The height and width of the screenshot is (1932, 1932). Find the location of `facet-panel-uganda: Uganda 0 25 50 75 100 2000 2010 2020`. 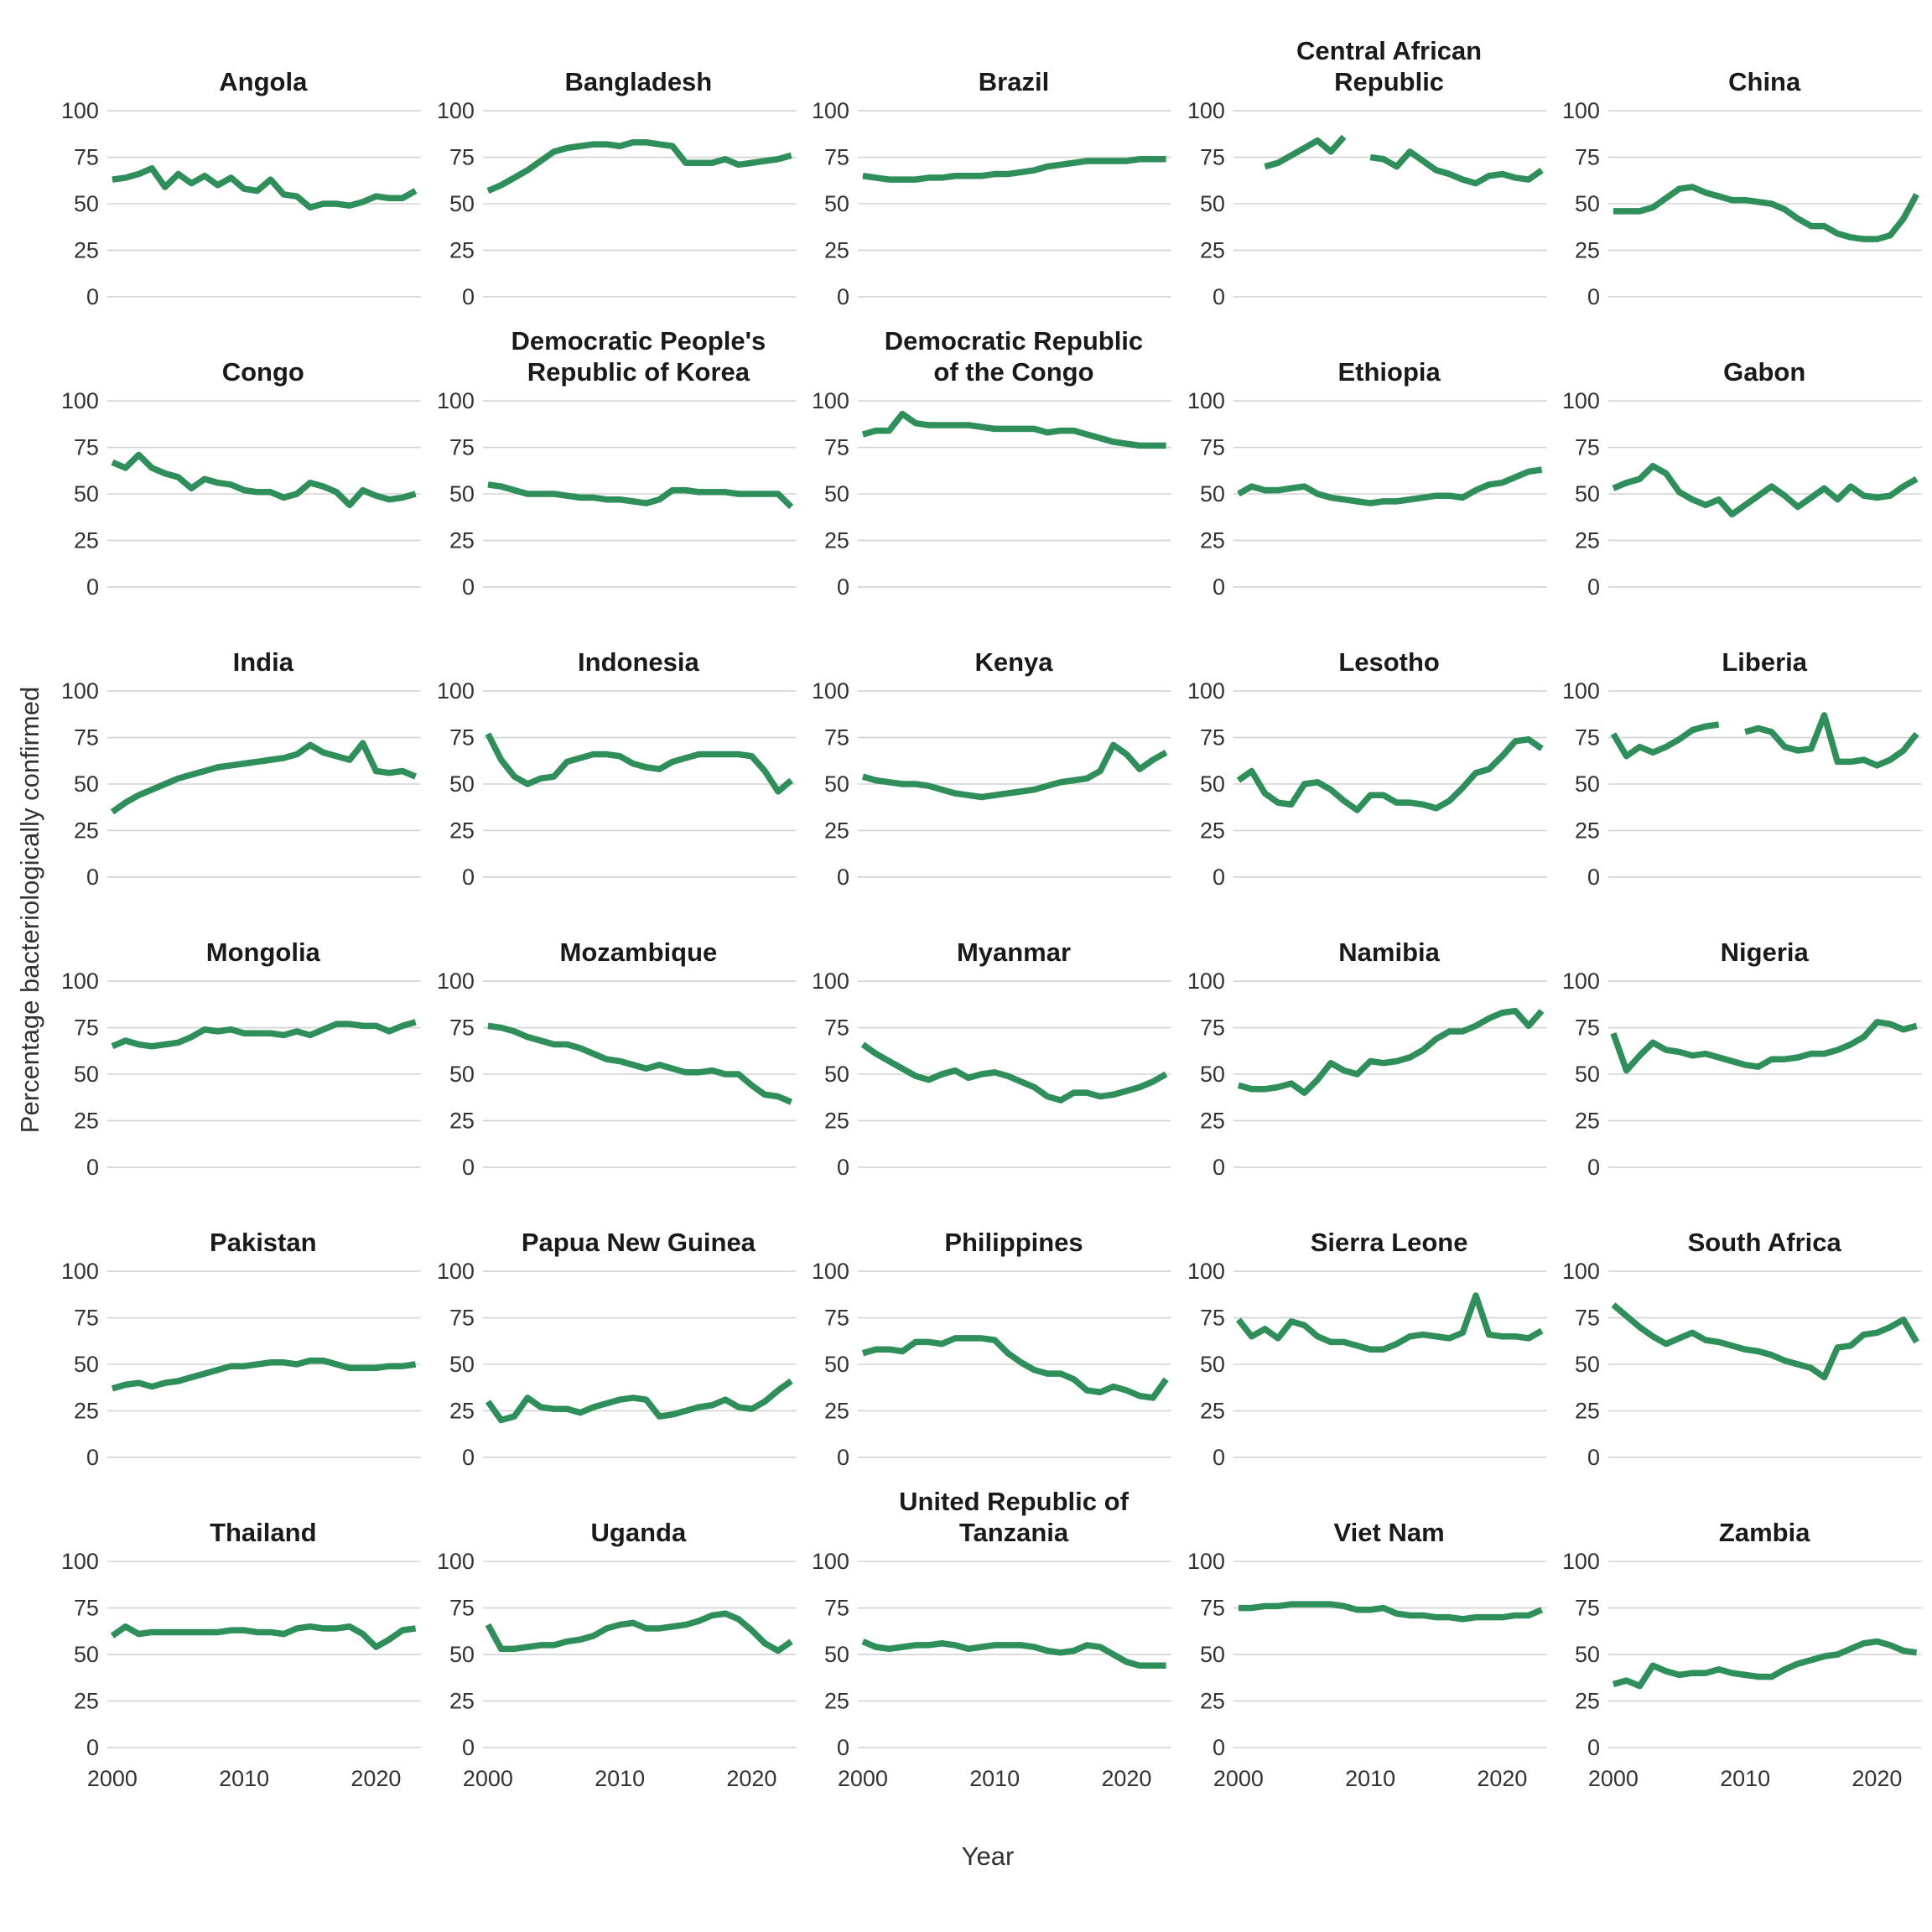

facet-panel-uganda: Uganda 0 25 50 75 100 2000 2010 2020 is located at coordinates (612, 1636).